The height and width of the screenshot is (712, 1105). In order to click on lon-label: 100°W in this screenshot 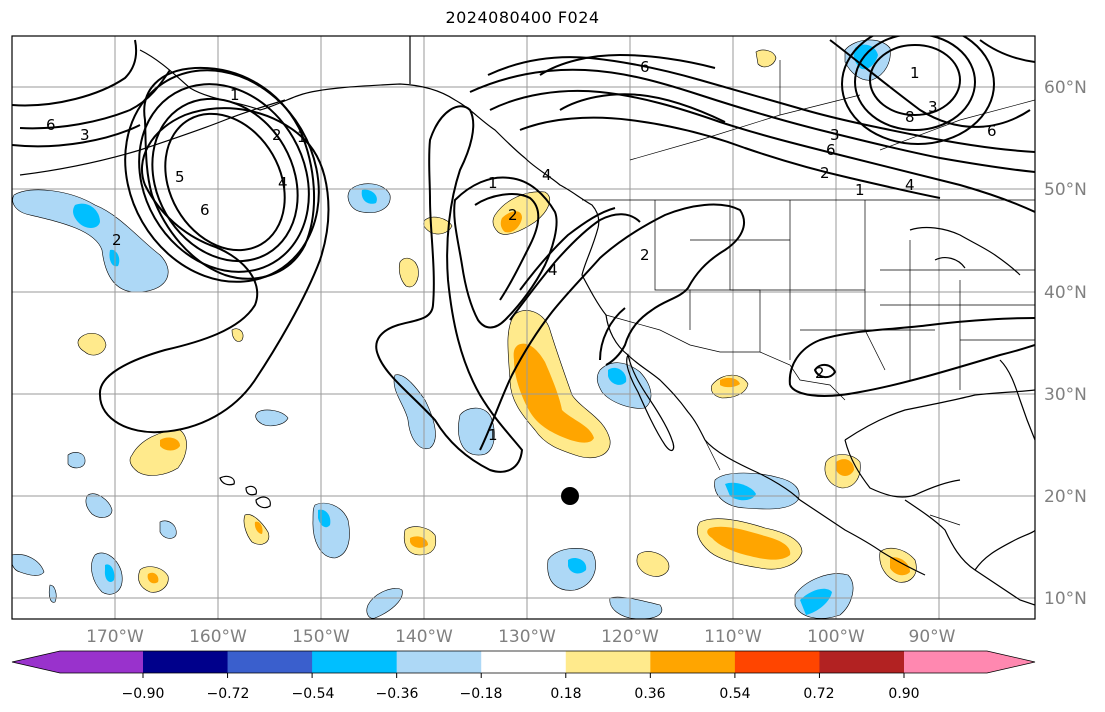, I will do `click(836, 637)`.